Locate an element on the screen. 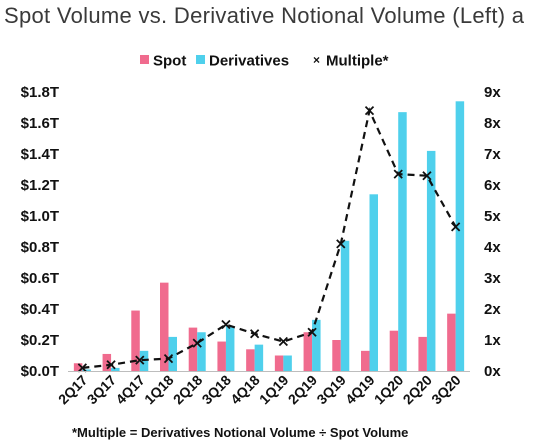 The height and width of the screenshot is (447, 558). right-tick-label: 0x is located at coordinates (492, 371).